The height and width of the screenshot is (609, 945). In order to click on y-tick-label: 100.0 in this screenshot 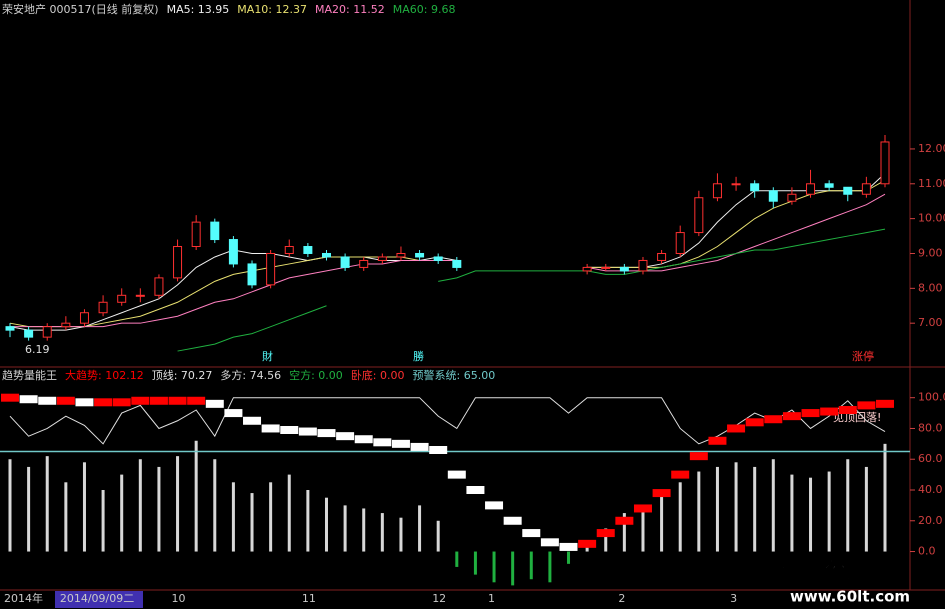, I will do `click(931, 397)`.